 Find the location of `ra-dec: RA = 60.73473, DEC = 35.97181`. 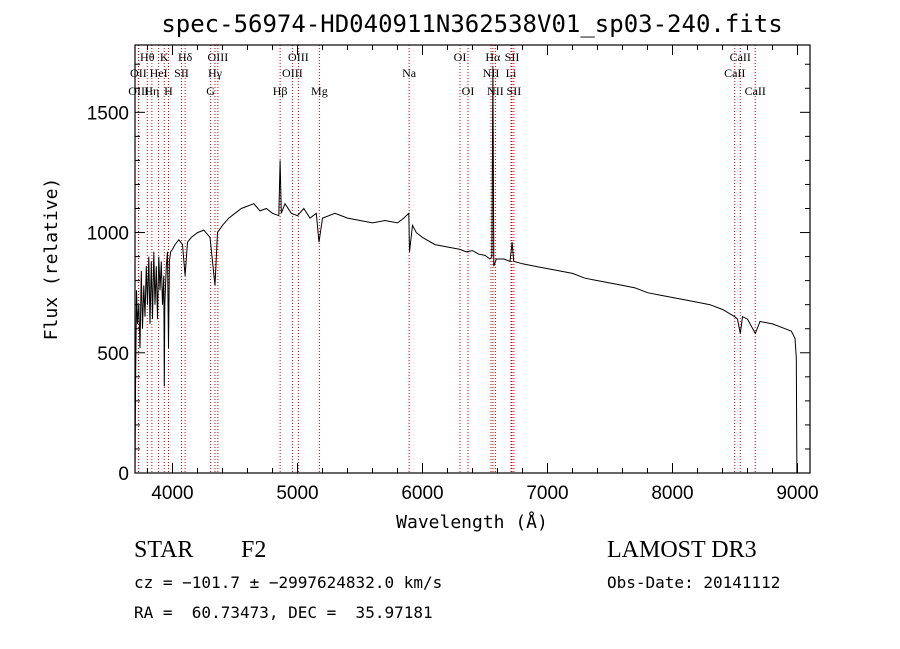

ra-dec: RA = 60.73473, DEC = 35.97181 is located at coordinates (283, 612).